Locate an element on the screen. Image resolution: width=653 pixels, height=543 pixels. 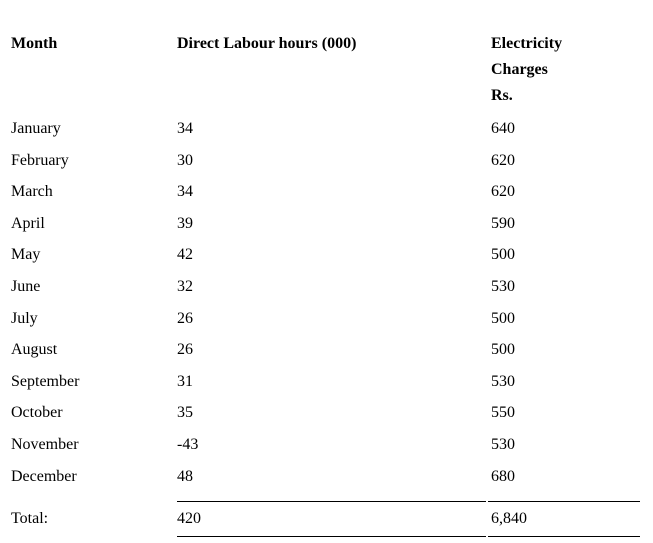
cell-month: July is located at coordinates (24, 318).